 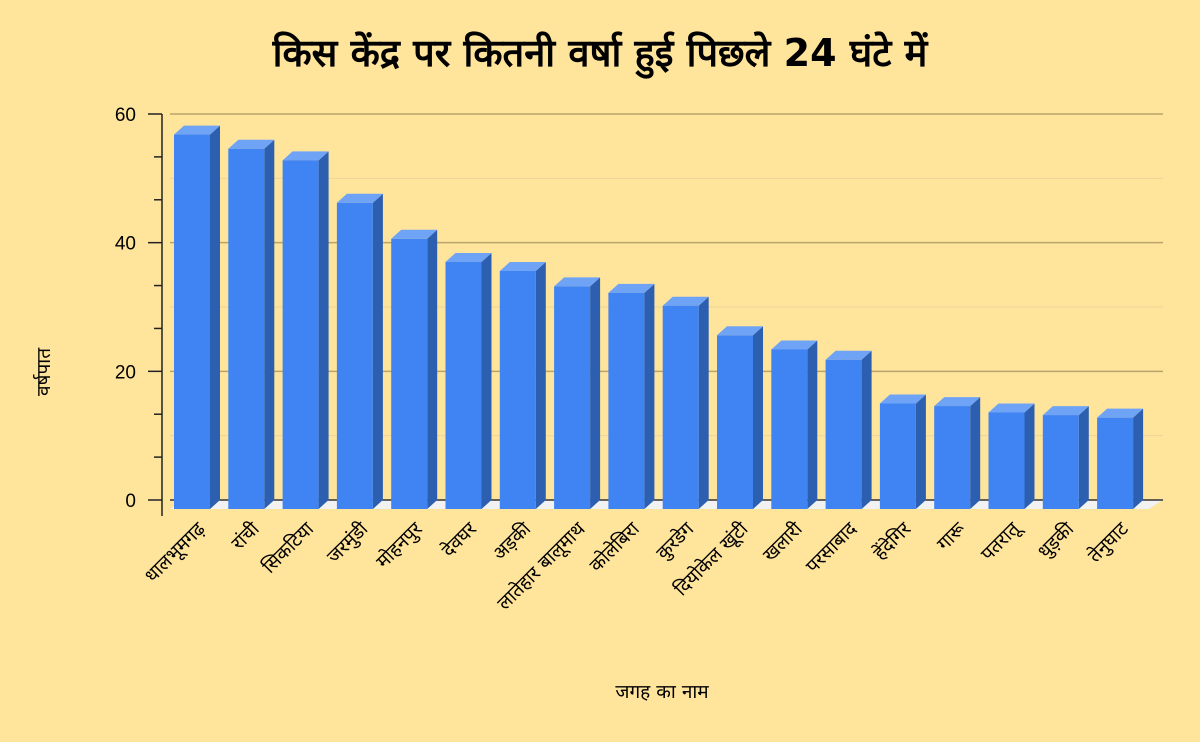 I want to click on y-tick-label: 40, so click(x=125, y=244).